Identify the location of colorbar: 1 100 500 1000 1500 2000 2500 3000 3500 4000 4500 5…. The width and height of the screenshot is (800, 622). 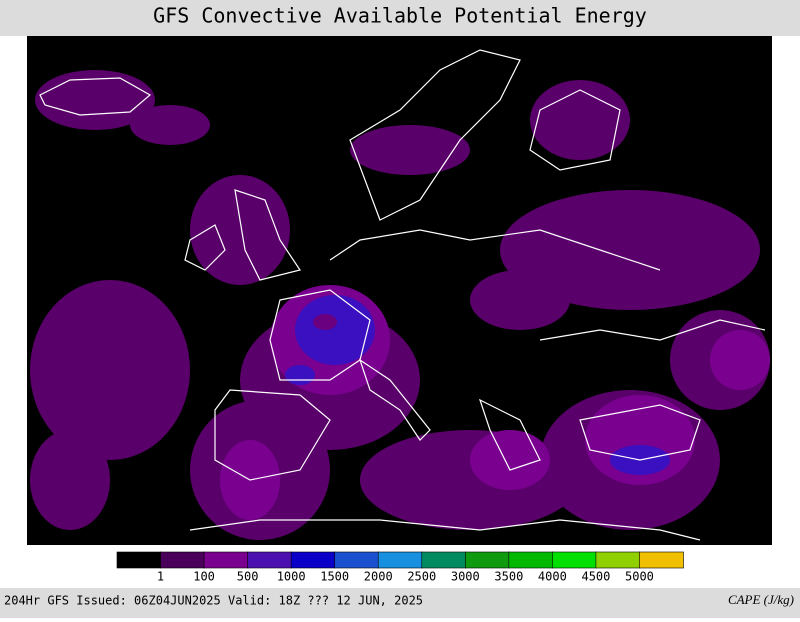
(400, 567).